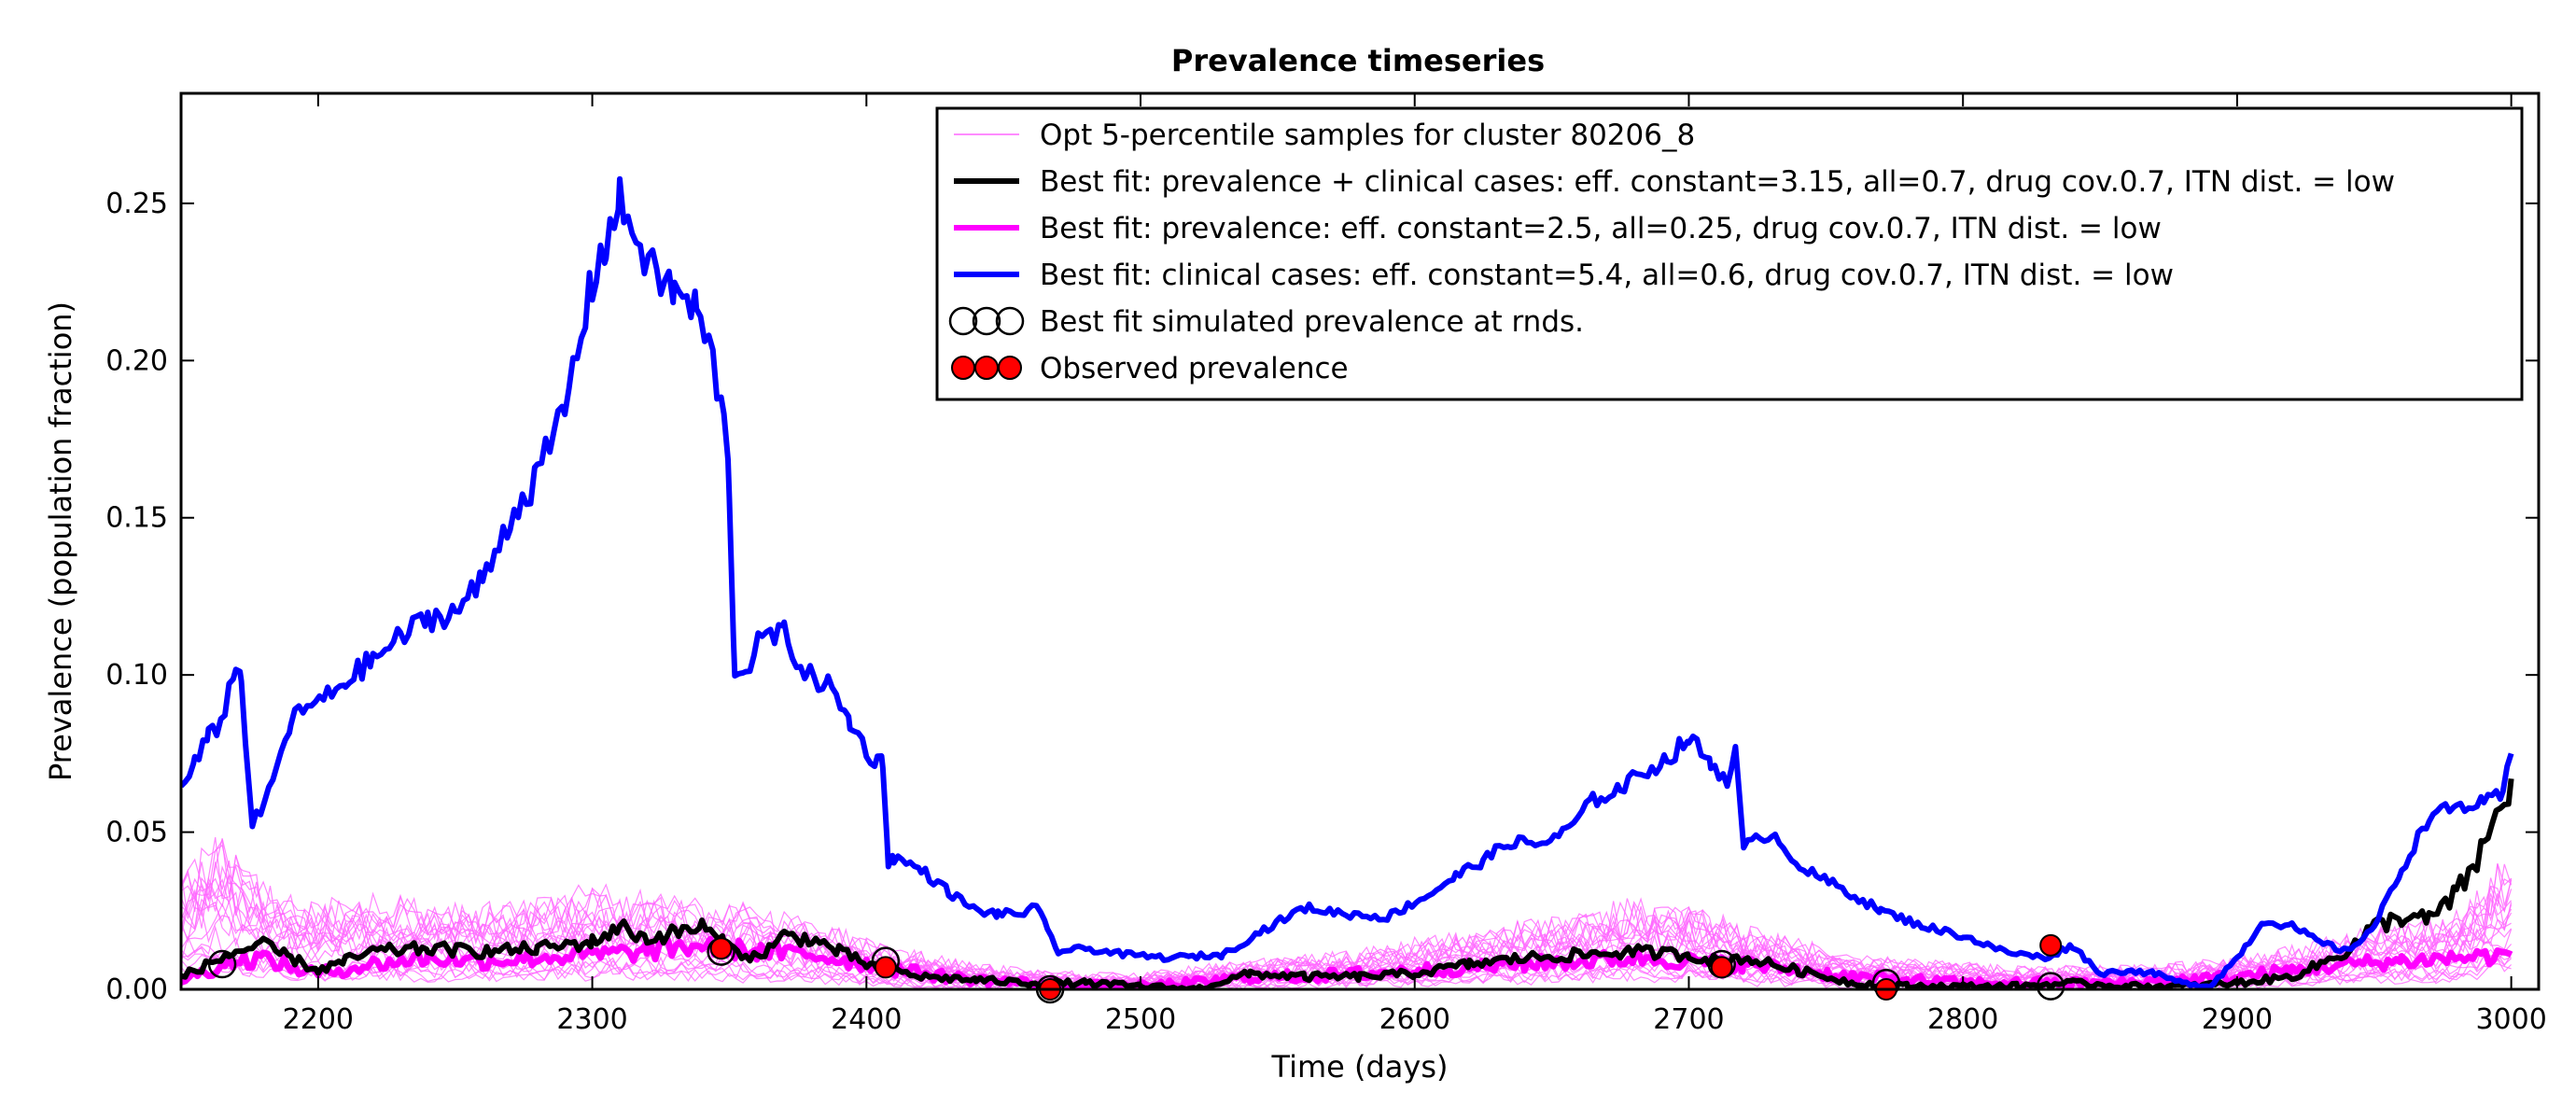  I want to click on y-axis-title: Prevalence (population fraction), so click(60, 541).